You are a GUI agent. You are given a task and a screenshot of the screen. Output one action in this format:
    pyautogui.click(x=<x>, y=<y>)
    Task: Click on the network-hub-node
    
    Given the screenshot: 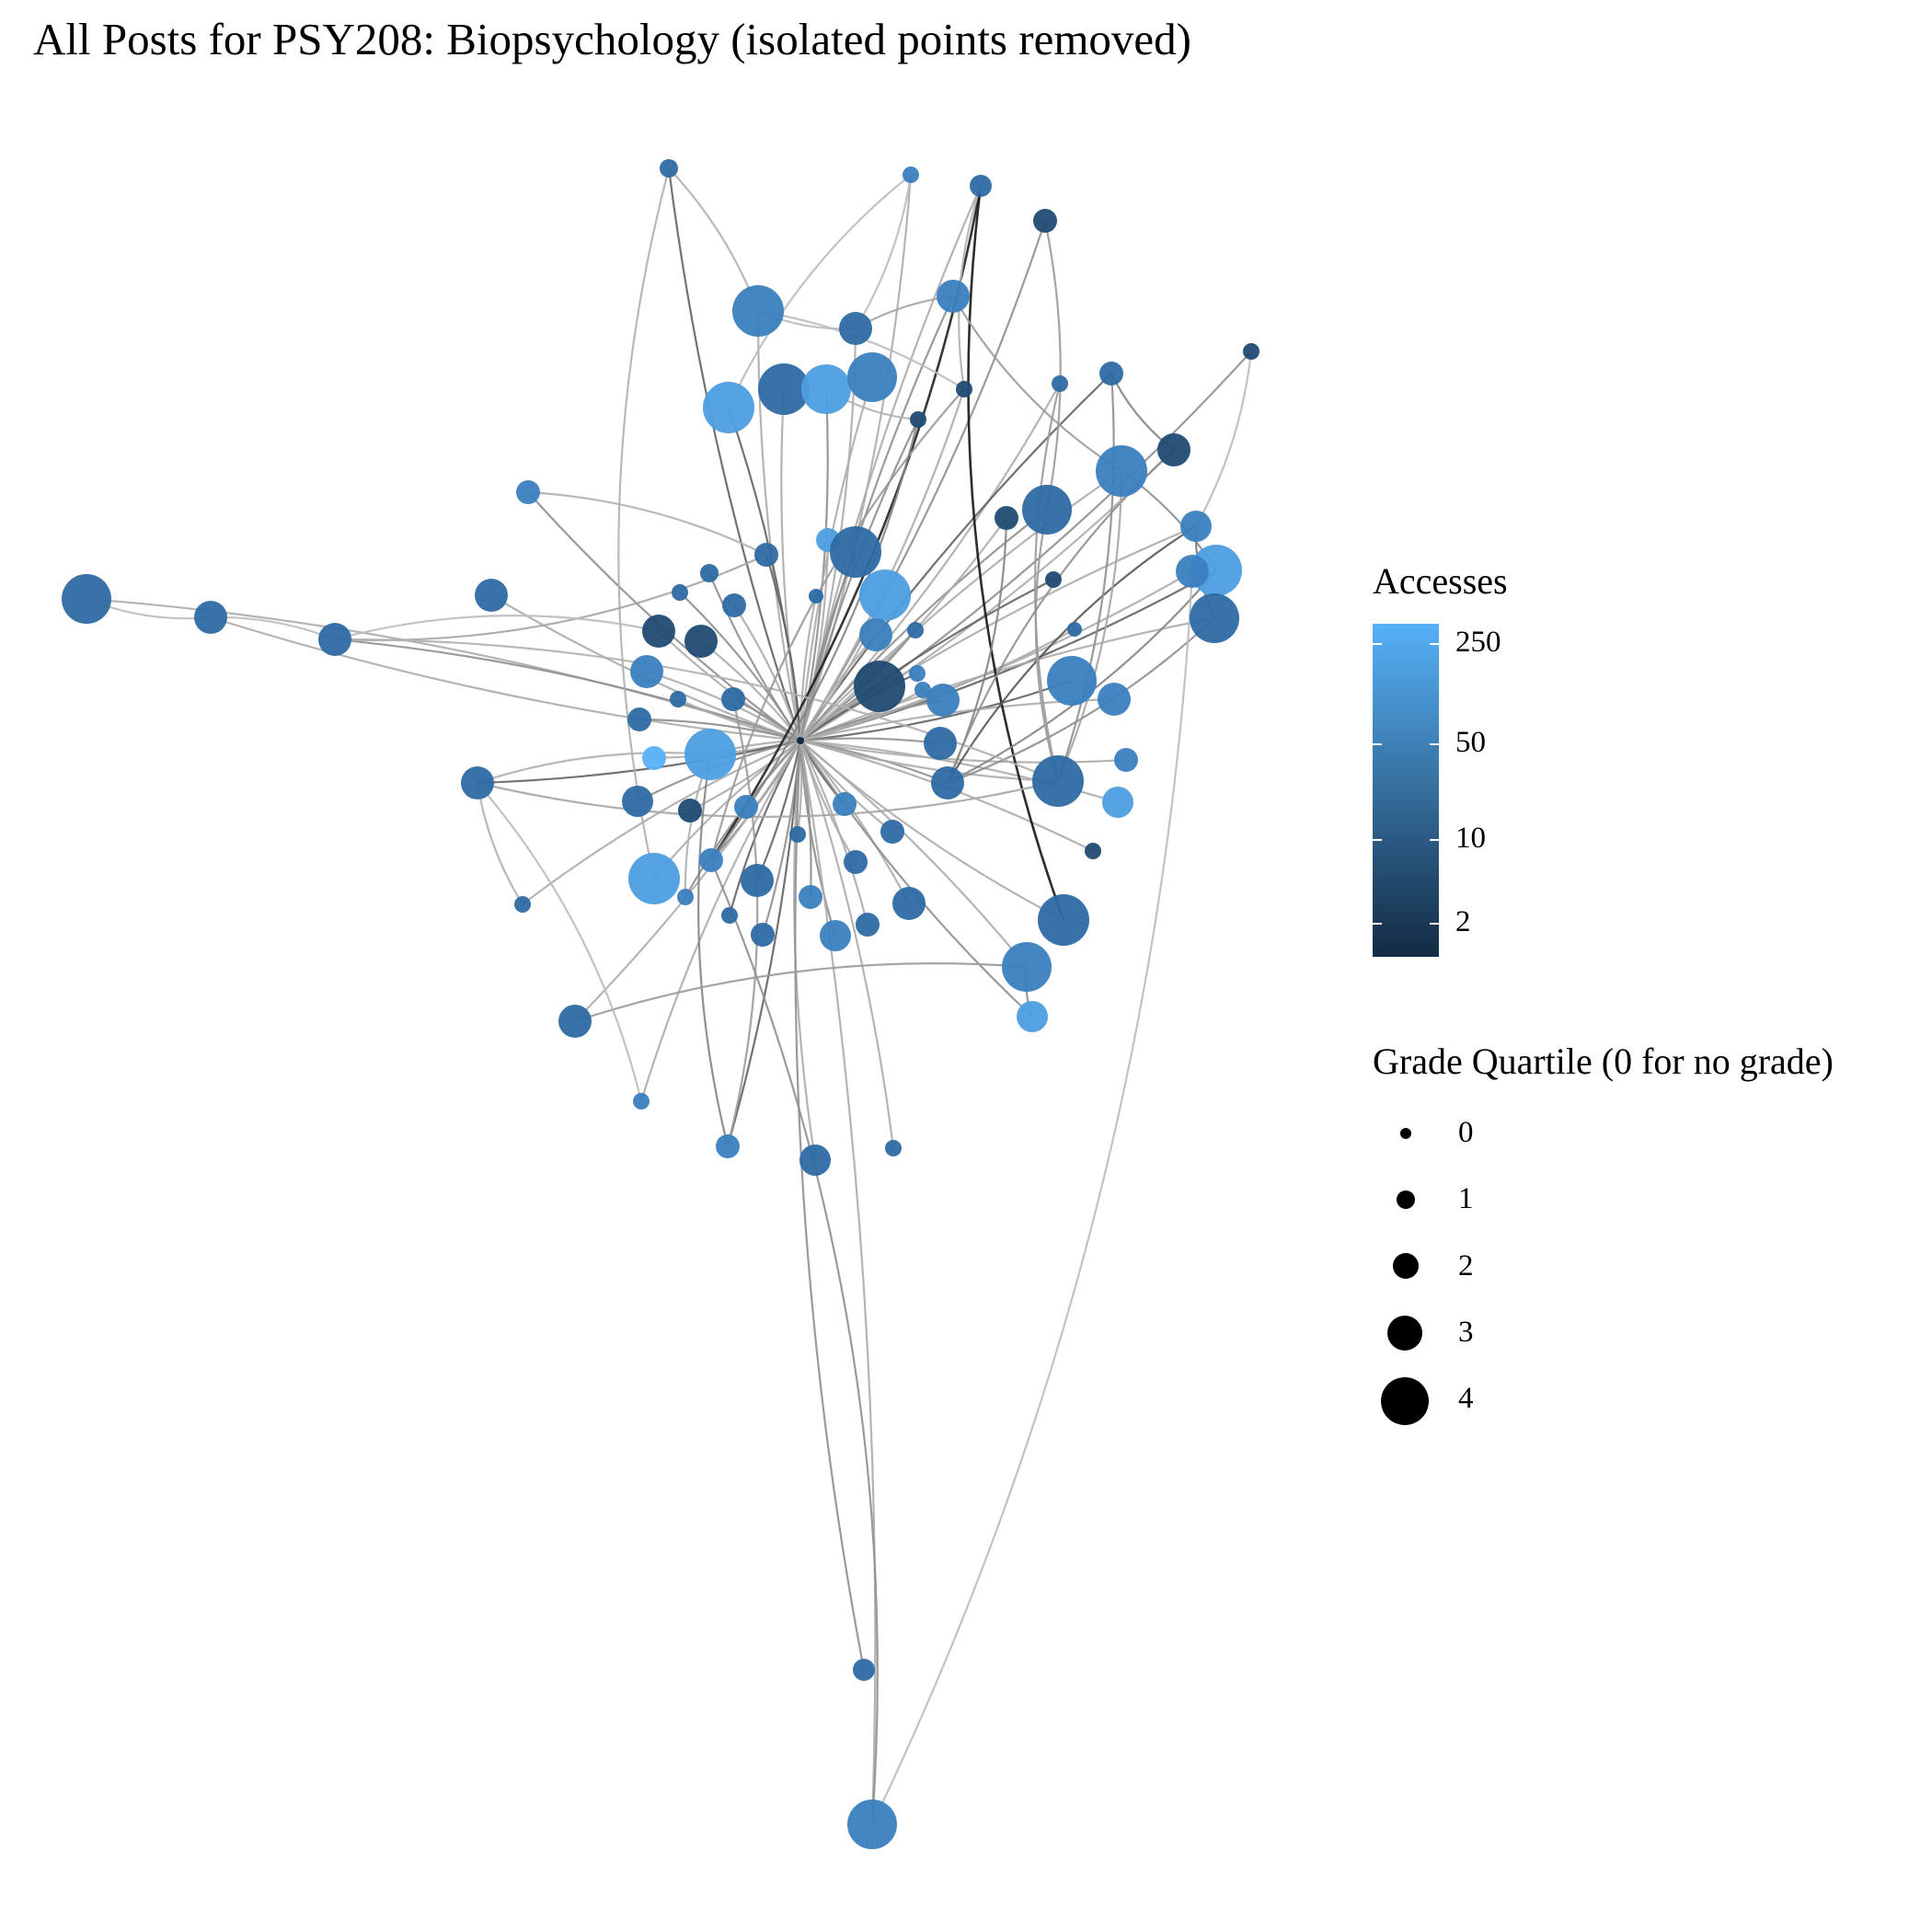 What is the action you would take?
    pyautogui.click(x=800, y=740)
    